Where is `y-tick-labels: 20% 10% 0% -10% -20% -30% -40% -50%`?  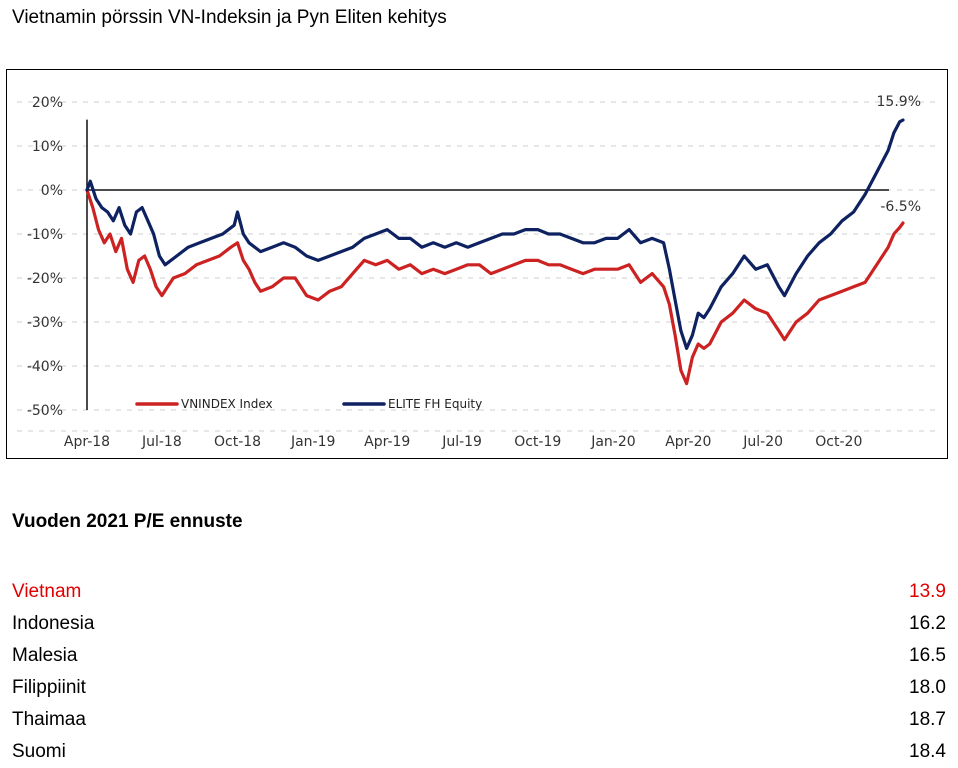 y-tick-labels: 20% 10% 0% -10% -20% -30% -40% -50% is located at coordinates (45, 257).